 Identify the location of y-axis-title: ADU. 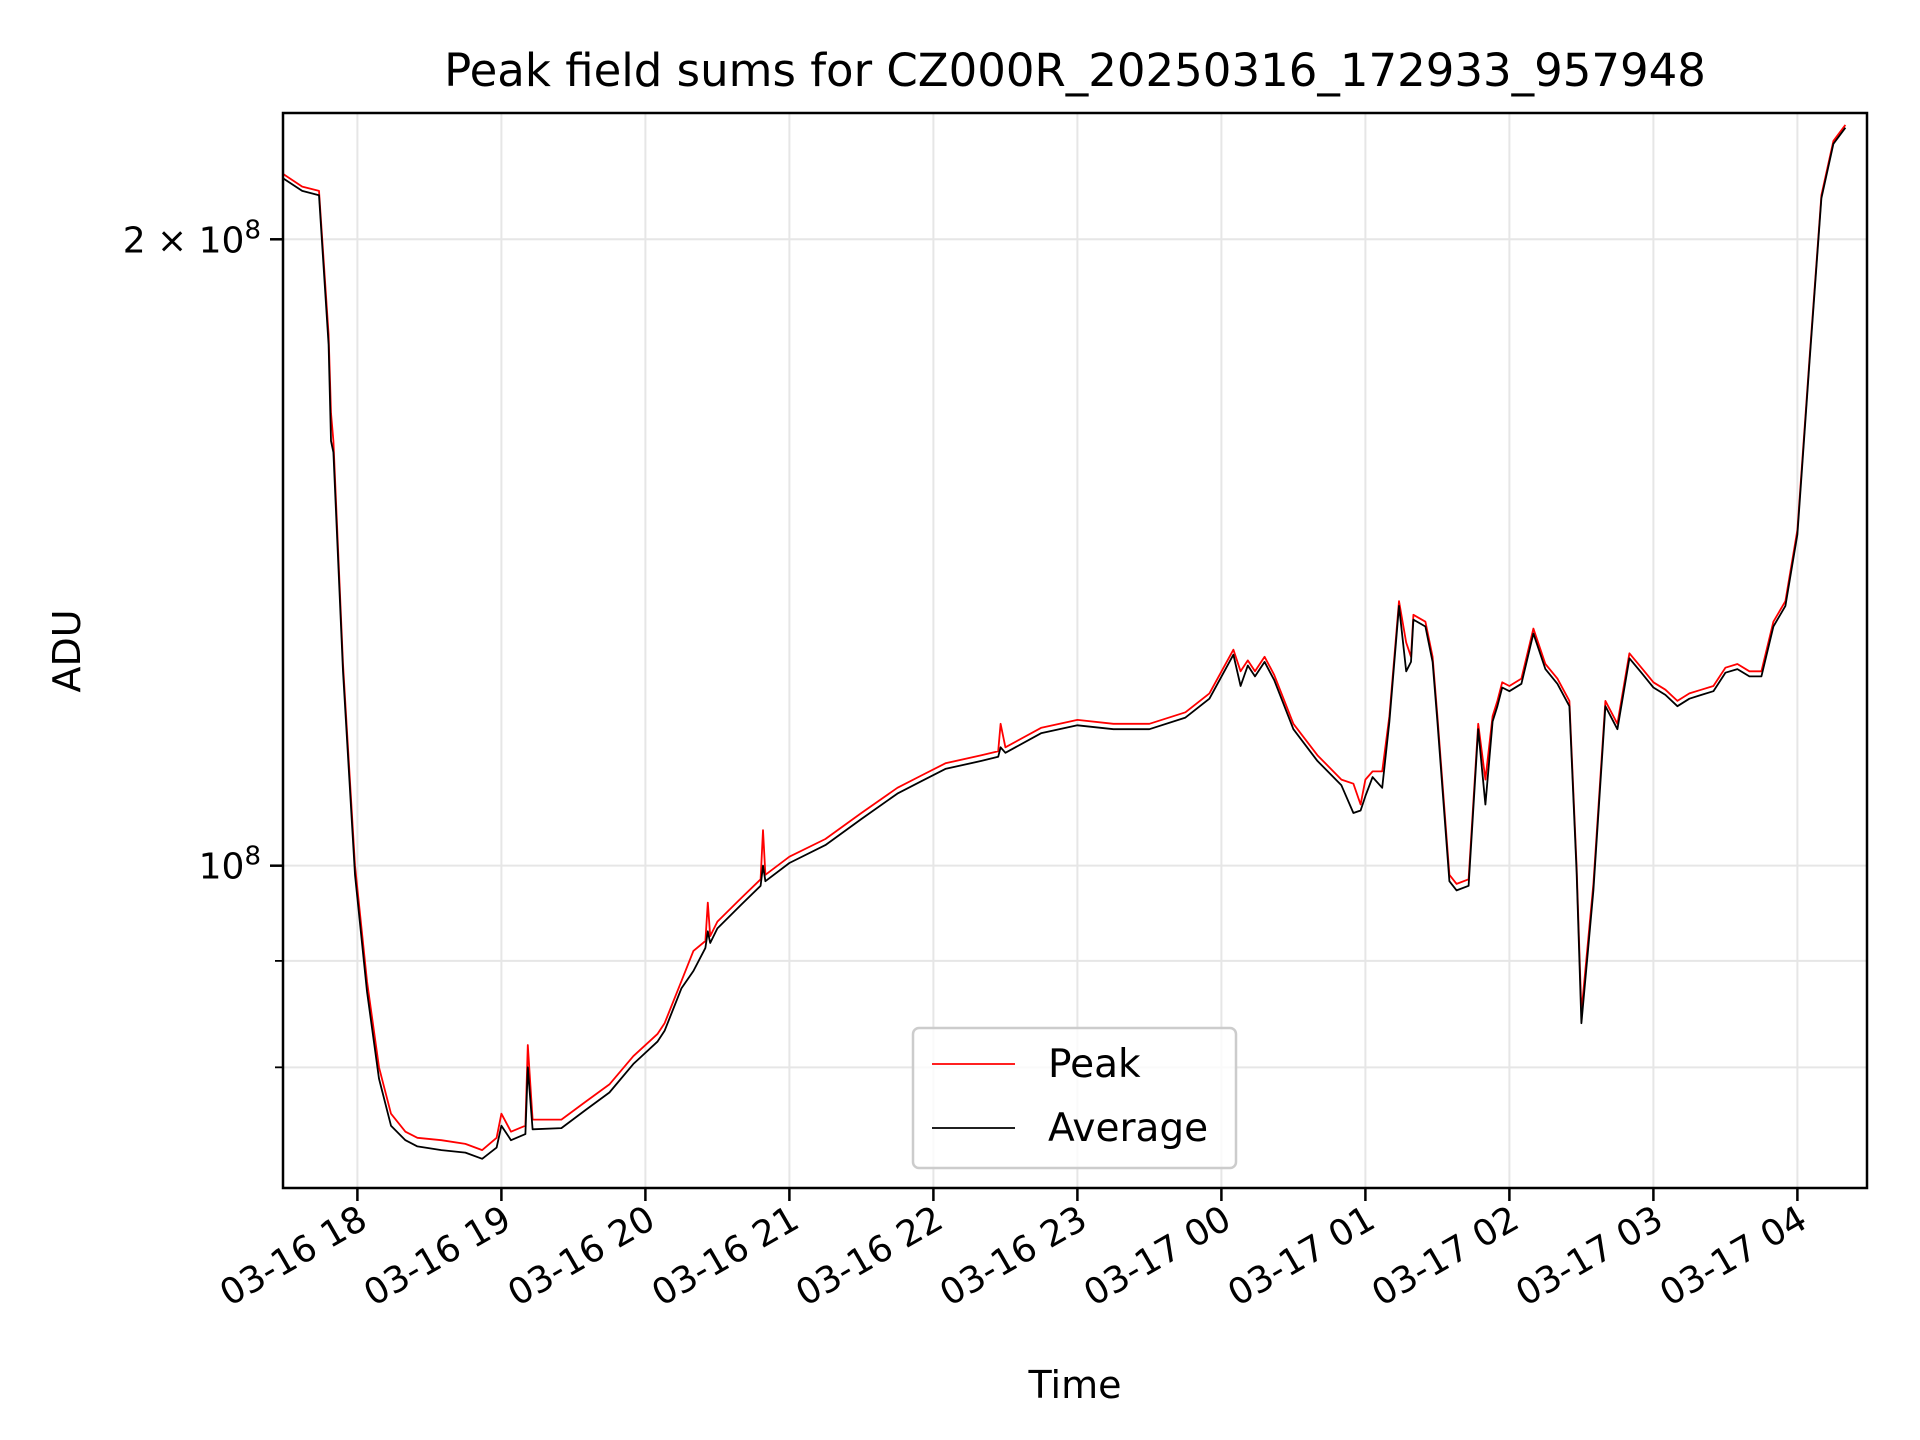
(67, 650).